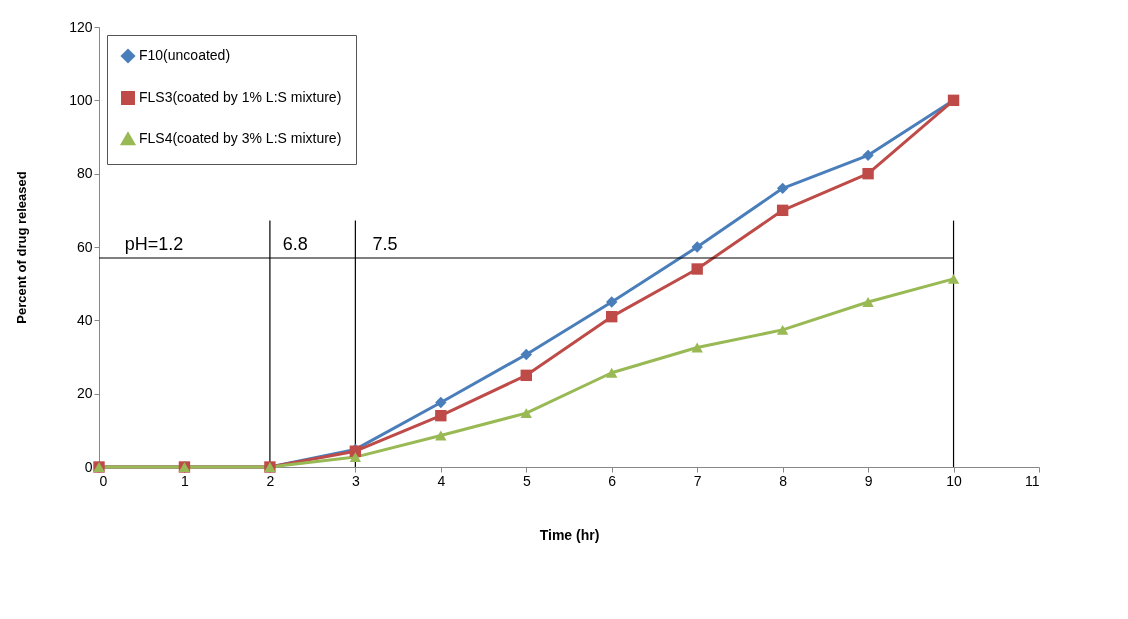  Describe the element at coordinates (240, 97) in the screenshot. I see `legend-label: FLS3(coated by 1% L:S mixture)` at that location.